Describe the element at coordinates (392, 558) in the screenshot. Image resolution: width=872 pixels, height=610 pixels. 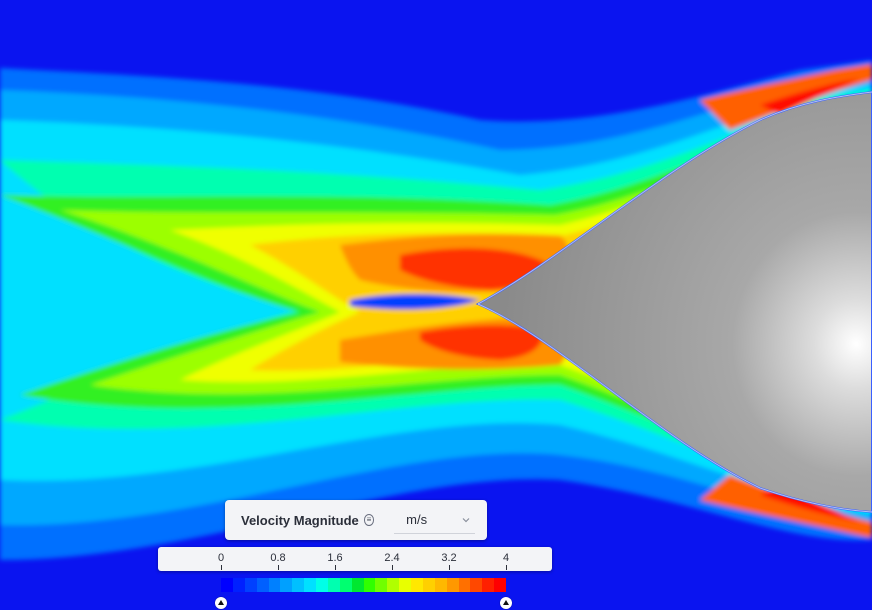
I see `legend-tick-label: 2.4` at that location.